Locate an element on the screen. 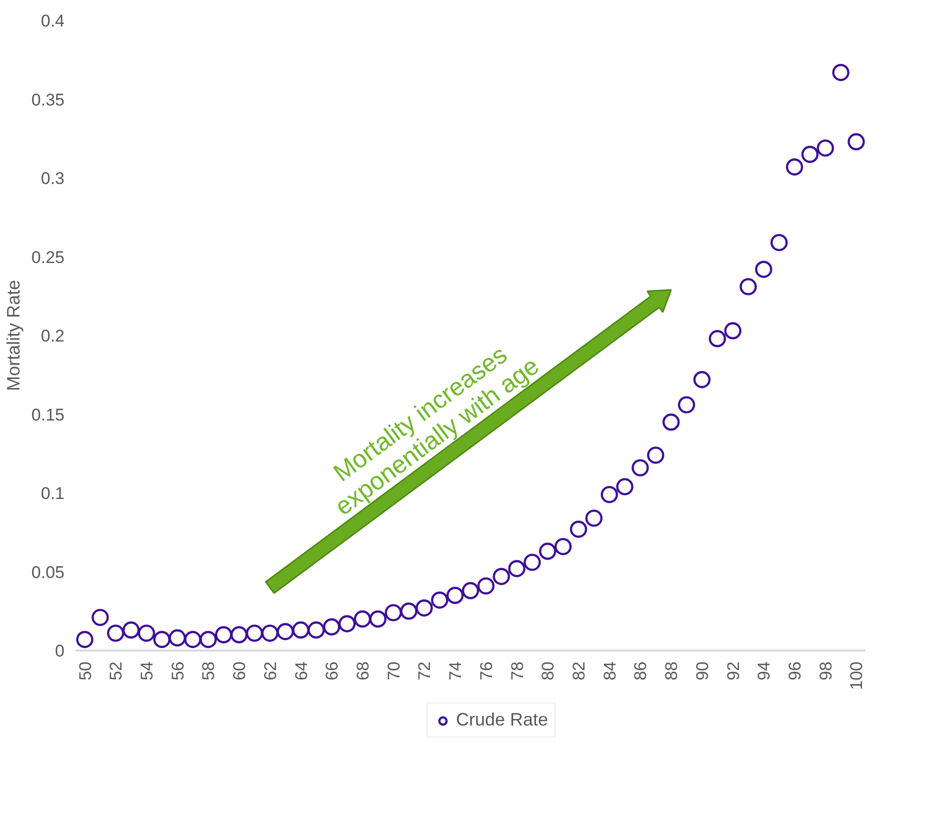 This screenshot has width=929, height=834. y-tick-label: 0.4 is located at coordinates (52, 21).